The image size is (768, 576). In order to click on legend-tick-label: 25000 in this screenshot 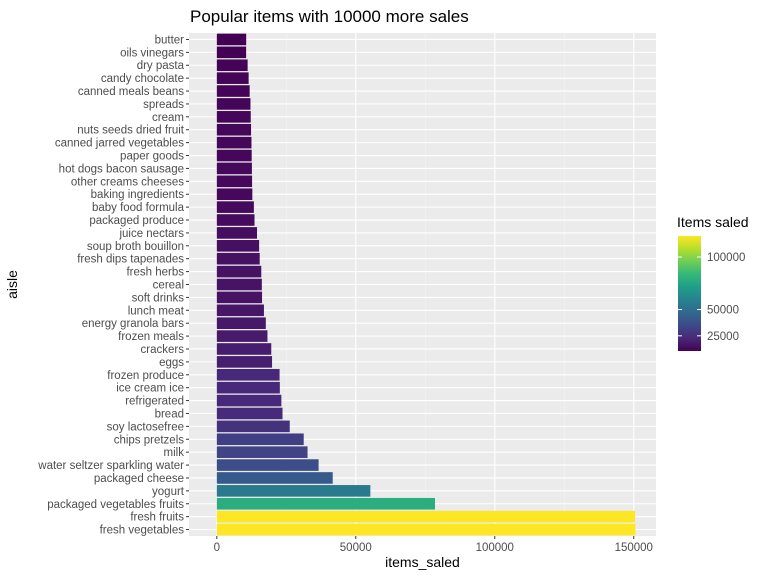, I will do `click(723, 337)`.